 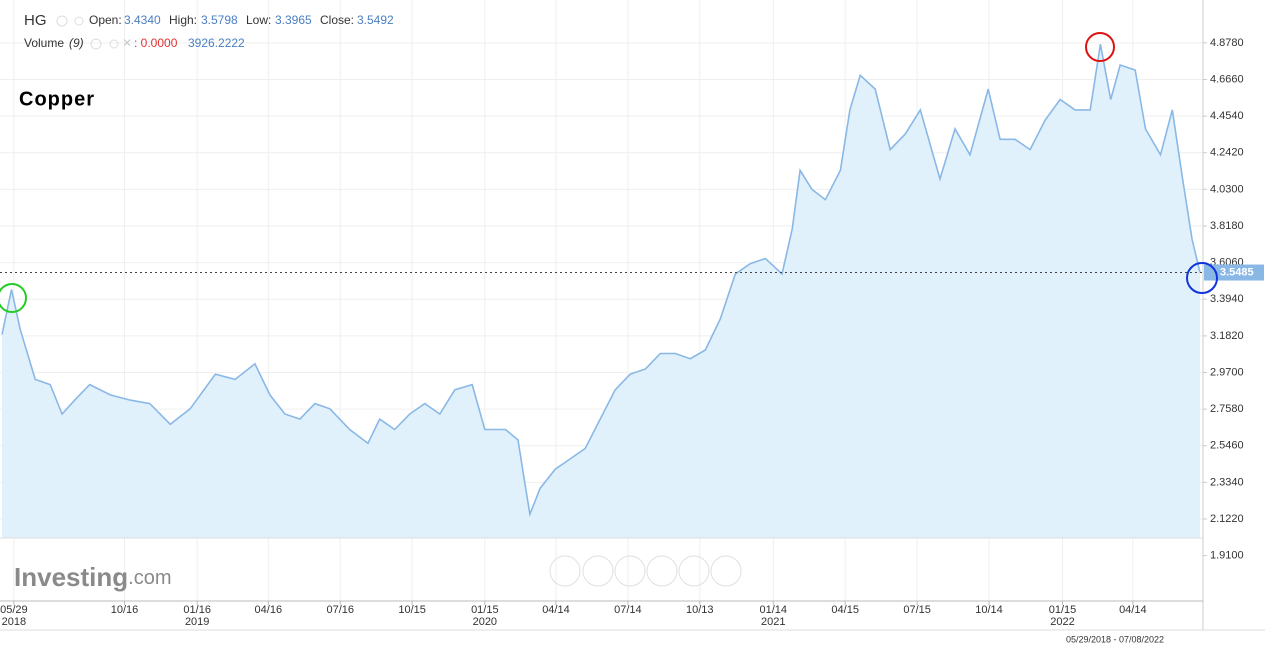 I want to click on close-label: Close:, so click(x=337, y=20).